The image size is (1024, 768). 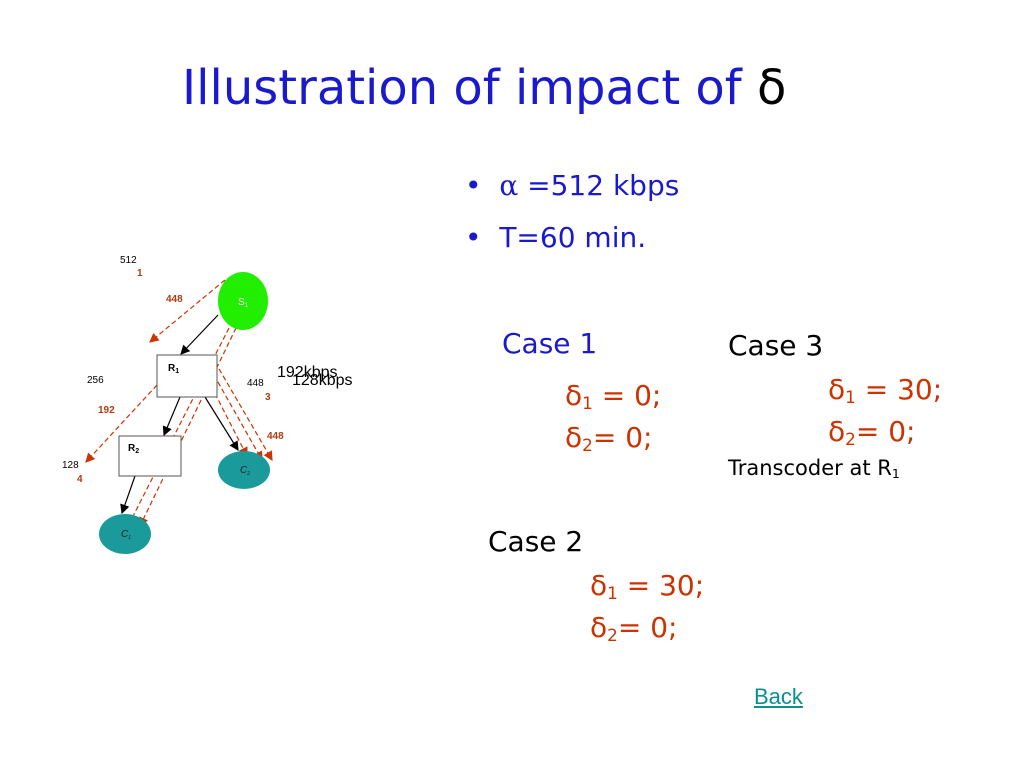 I want to click on label: 3, so click(x=268, y=397).